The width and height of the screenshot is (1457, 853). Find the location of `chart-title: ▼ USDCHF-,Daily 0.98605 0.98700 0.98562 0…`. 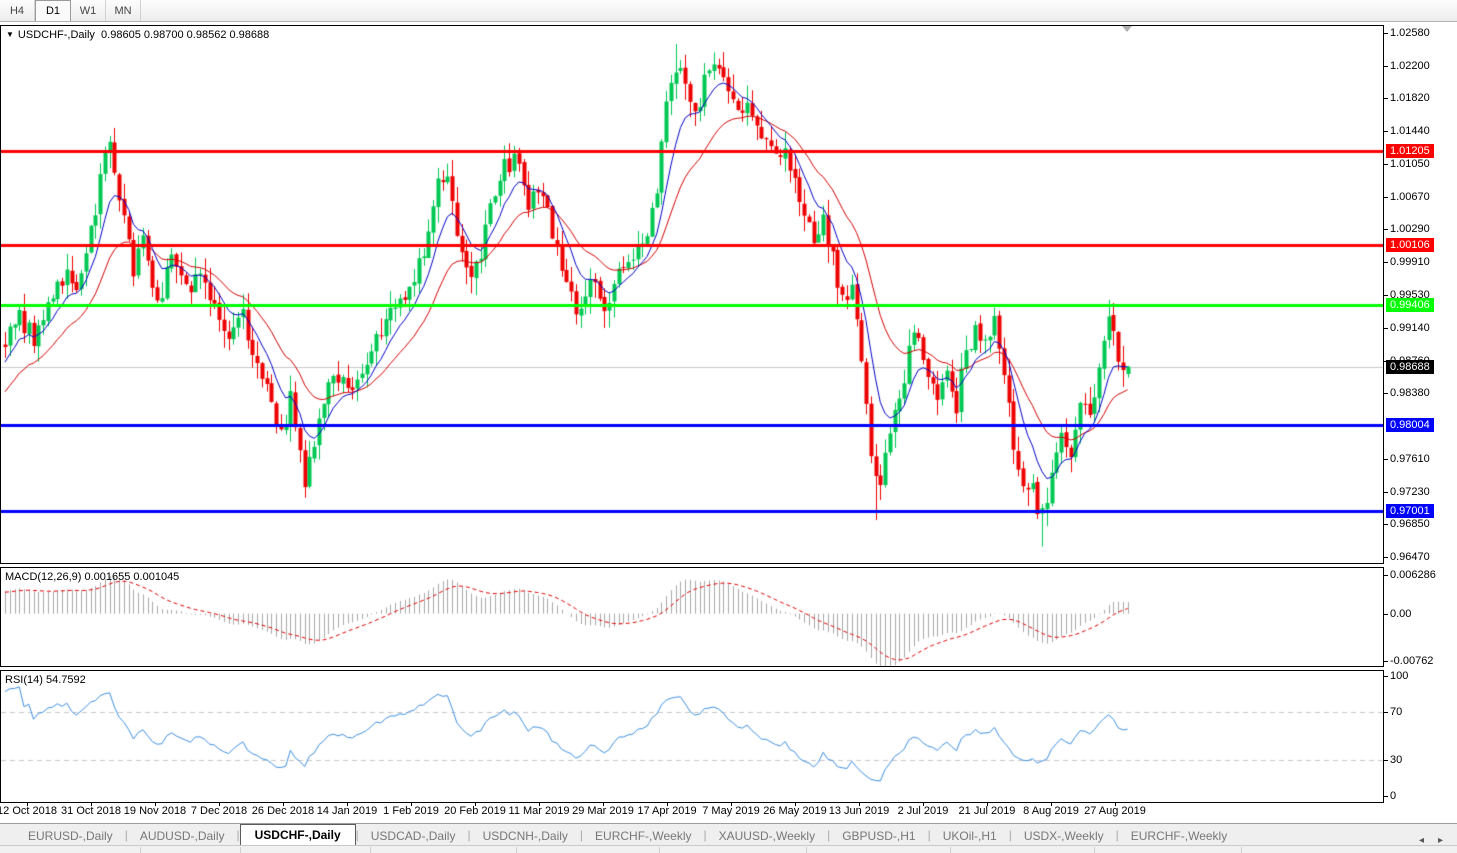

chart-title: ▼ USDCHF-,Daily 0.98605 0.98700 0.98562 0… is located at coordinates (137, 35).